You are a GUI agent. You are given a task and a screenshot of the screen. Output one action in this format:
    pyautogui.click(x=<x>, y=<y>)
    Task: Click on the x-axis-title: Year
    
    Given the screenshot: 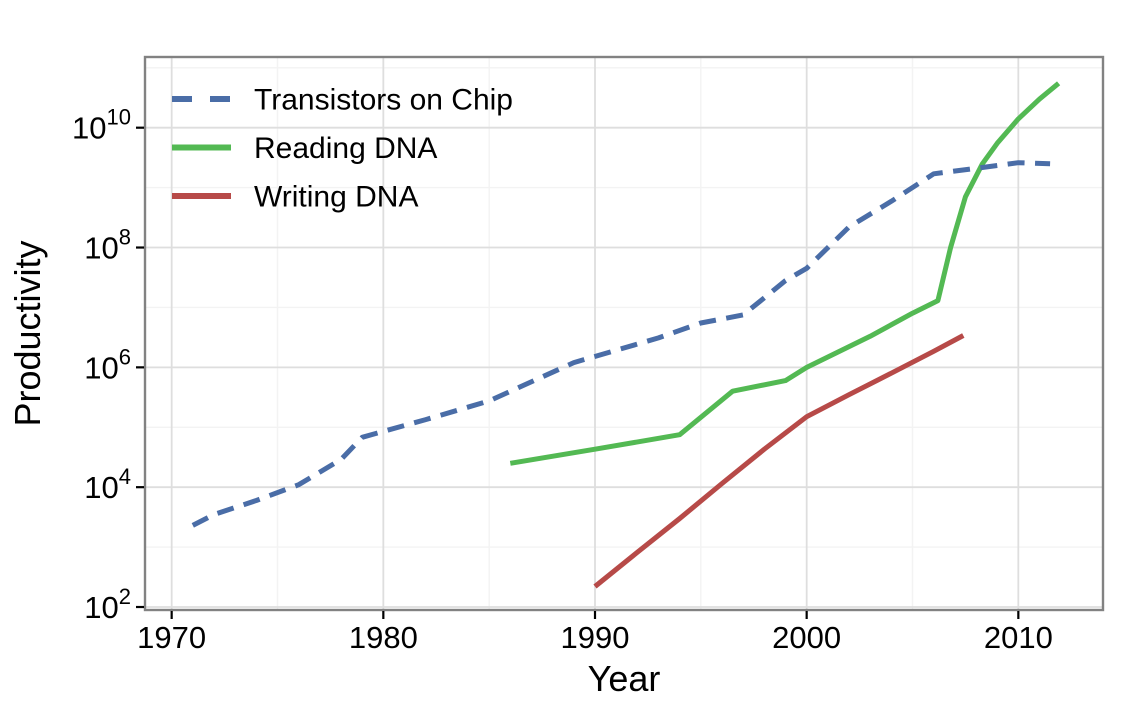 What is the action you would take?
    pyautogui.click(x=624, y=678)
    